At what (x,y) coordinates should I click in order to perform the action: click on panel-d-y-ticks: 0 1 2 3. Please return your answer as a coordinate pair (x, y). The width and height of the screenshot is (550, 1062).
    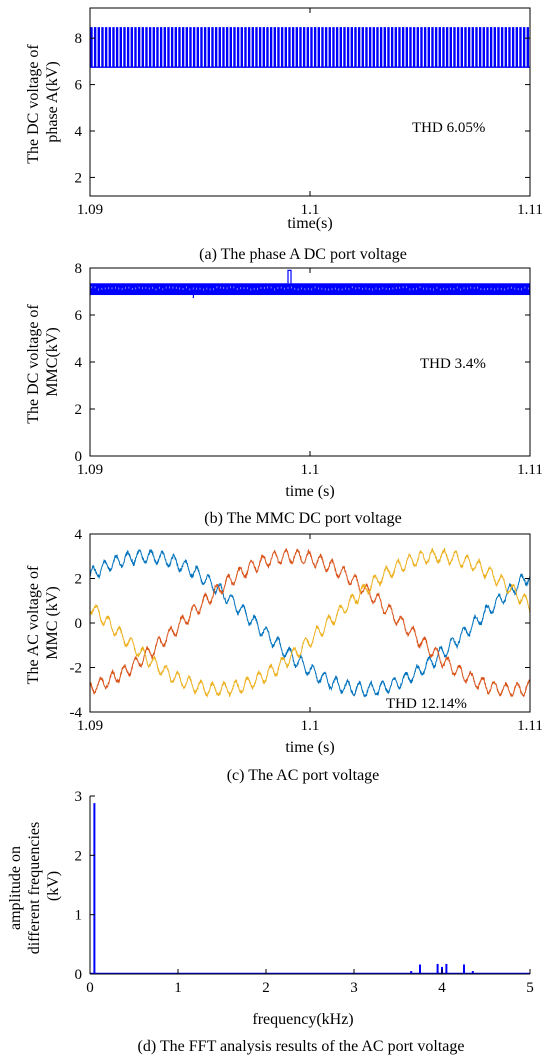
    Looking at the image, I should click on (85, 886).